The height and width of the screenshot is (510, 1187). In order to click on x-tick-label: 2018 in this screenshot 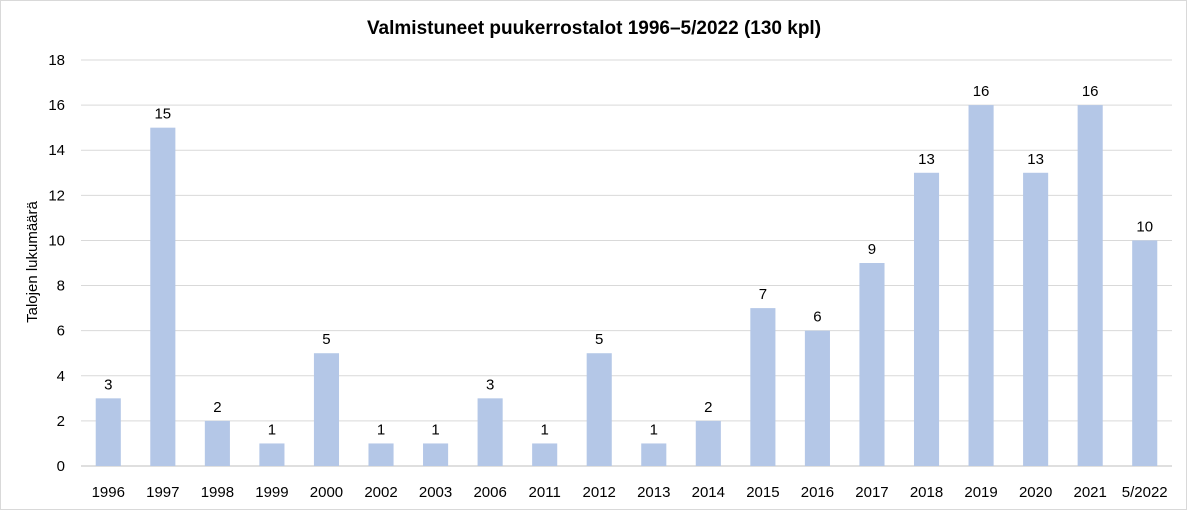, I will do `click(926, 492)`.